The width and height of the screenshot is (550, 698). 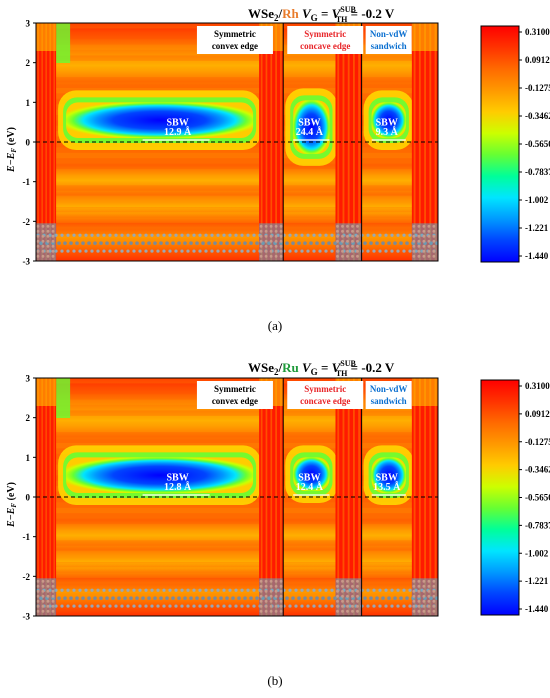 I want to click on y-tick-label: 3, so click(x=28, y=379).